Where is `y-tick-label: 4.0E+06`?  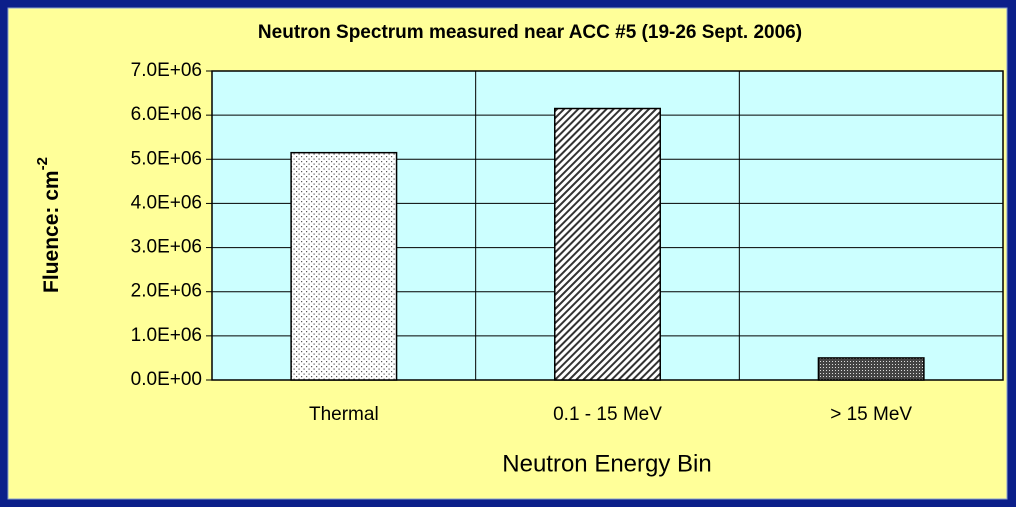
y-tick-label: 4.0E+06 is located at coordinates (166, 202).